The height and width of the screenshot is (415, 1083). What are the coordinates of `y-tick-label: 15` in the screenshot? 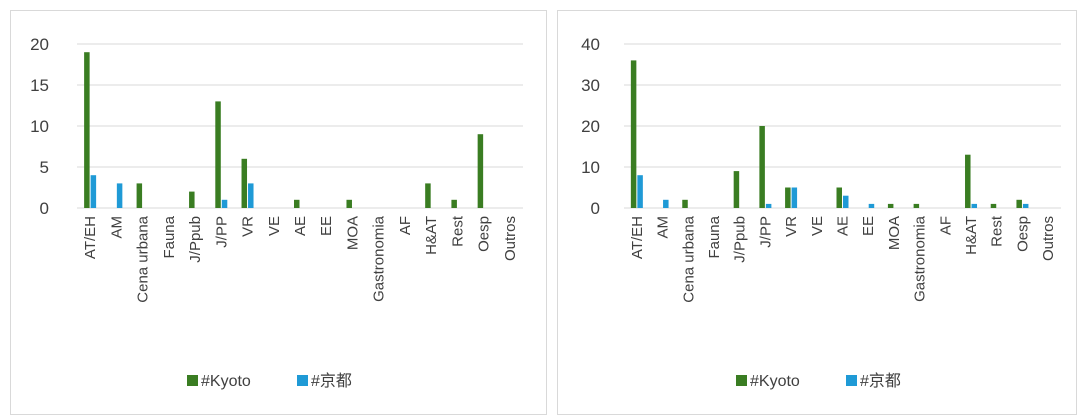 It's located at (39, 85).